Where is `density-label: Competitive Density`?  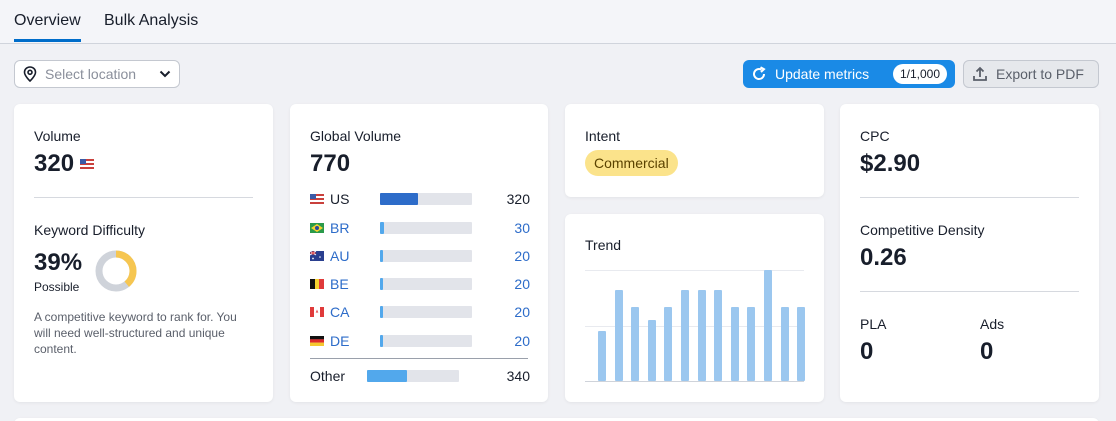
density-label: Competitive Density is located at coordinates (922, 230).